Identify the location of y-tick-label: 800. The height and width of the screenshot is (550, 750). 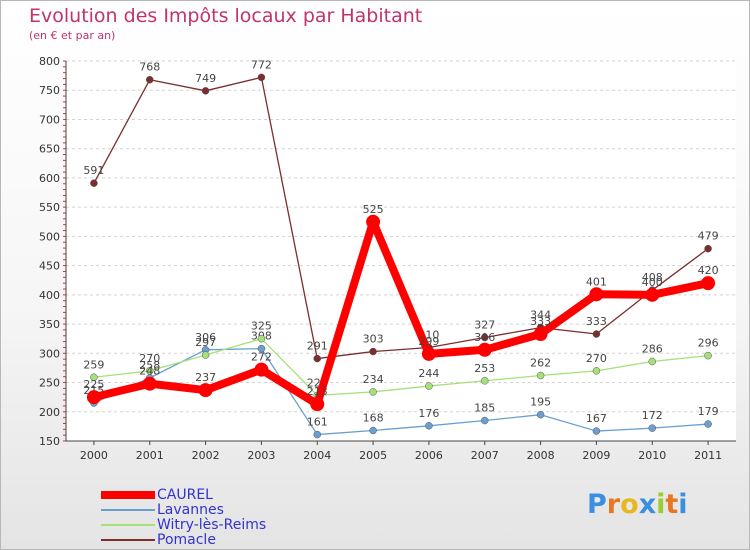
(49, 61).